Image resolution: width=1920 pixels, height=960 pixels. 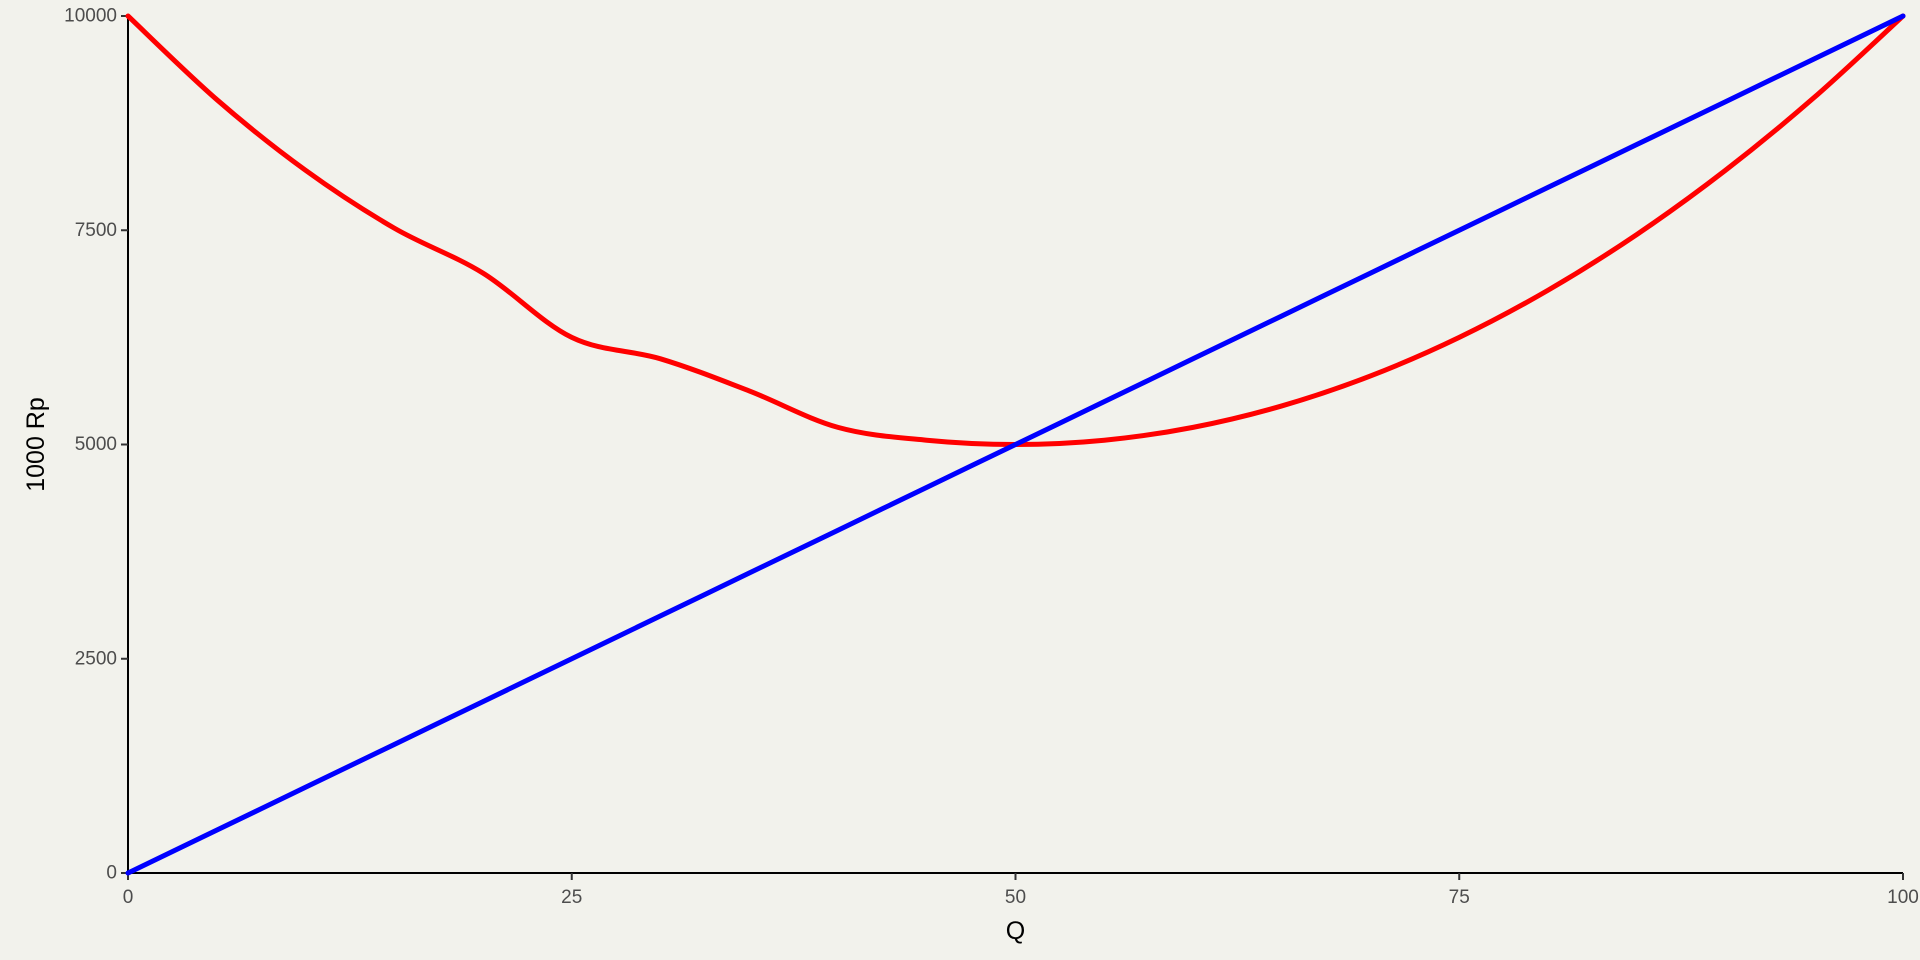 I want to click on y-axis-ticks: 0 2500 5000 7500 10000, so click(x=96, y=445).